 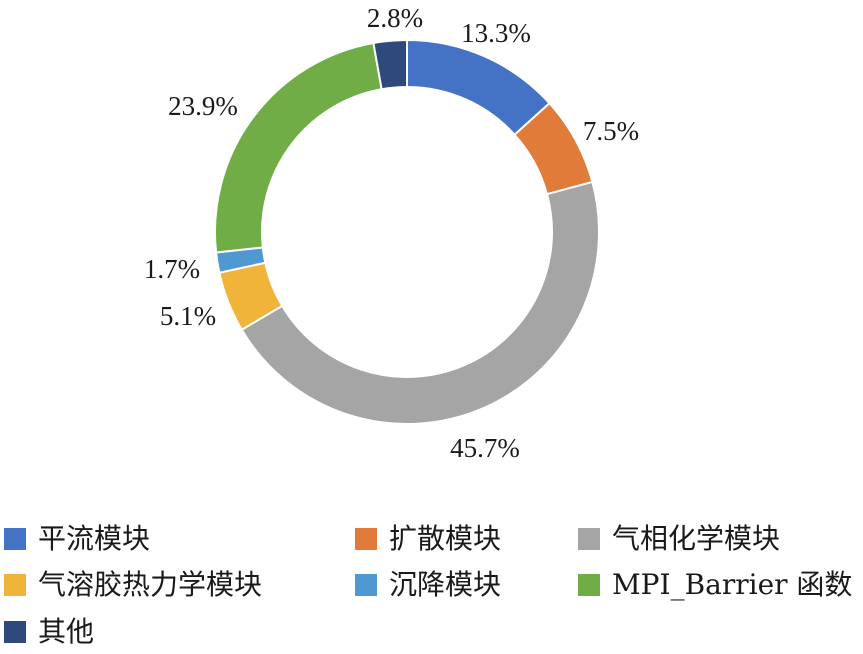 What do you see at coordinates (395, 18) in the screenshot?
I see `data-label-other: 2.8%` at bounding box center [395, 18].